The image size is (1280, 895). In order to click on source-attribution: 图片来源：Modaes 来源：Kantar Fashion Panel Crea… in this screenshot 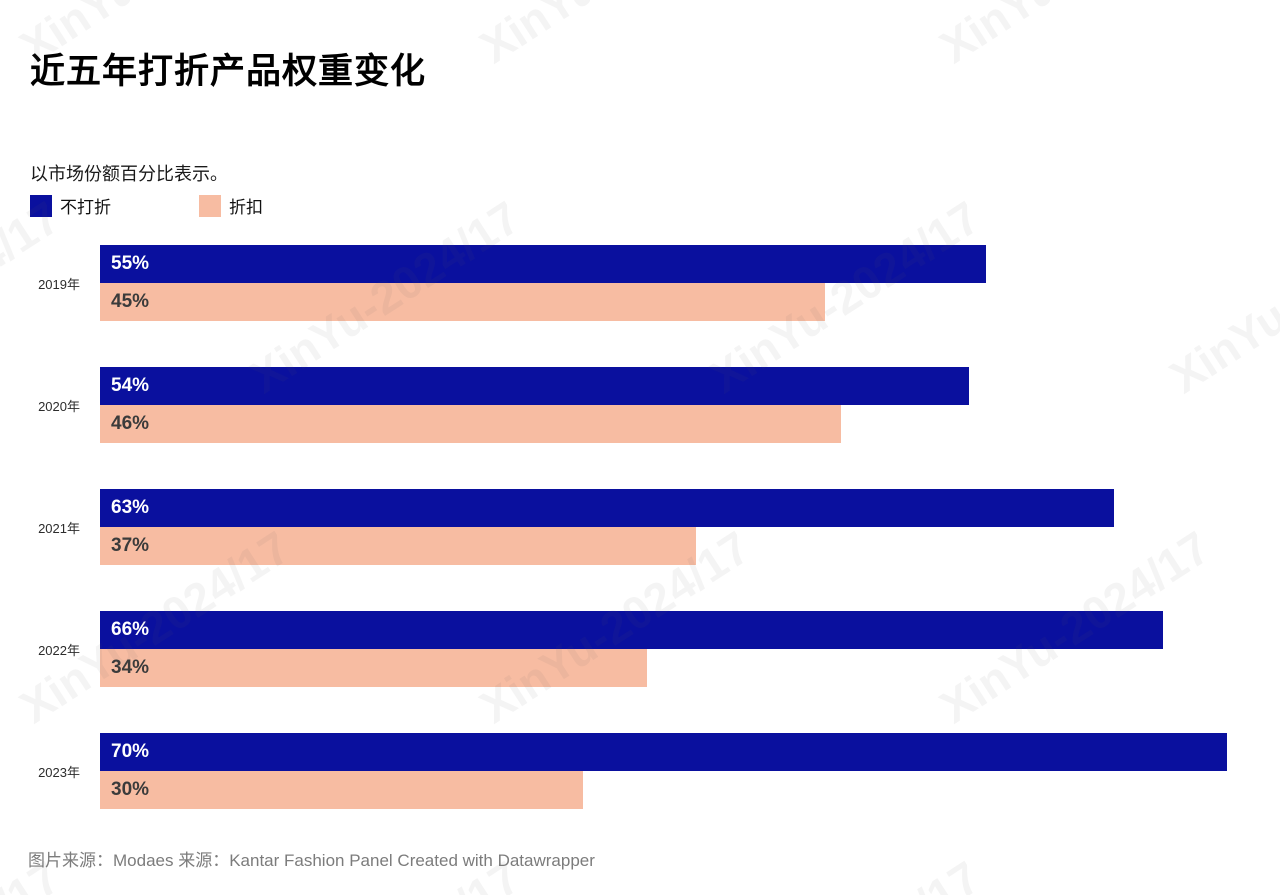, I will do `click(311, 860)`.